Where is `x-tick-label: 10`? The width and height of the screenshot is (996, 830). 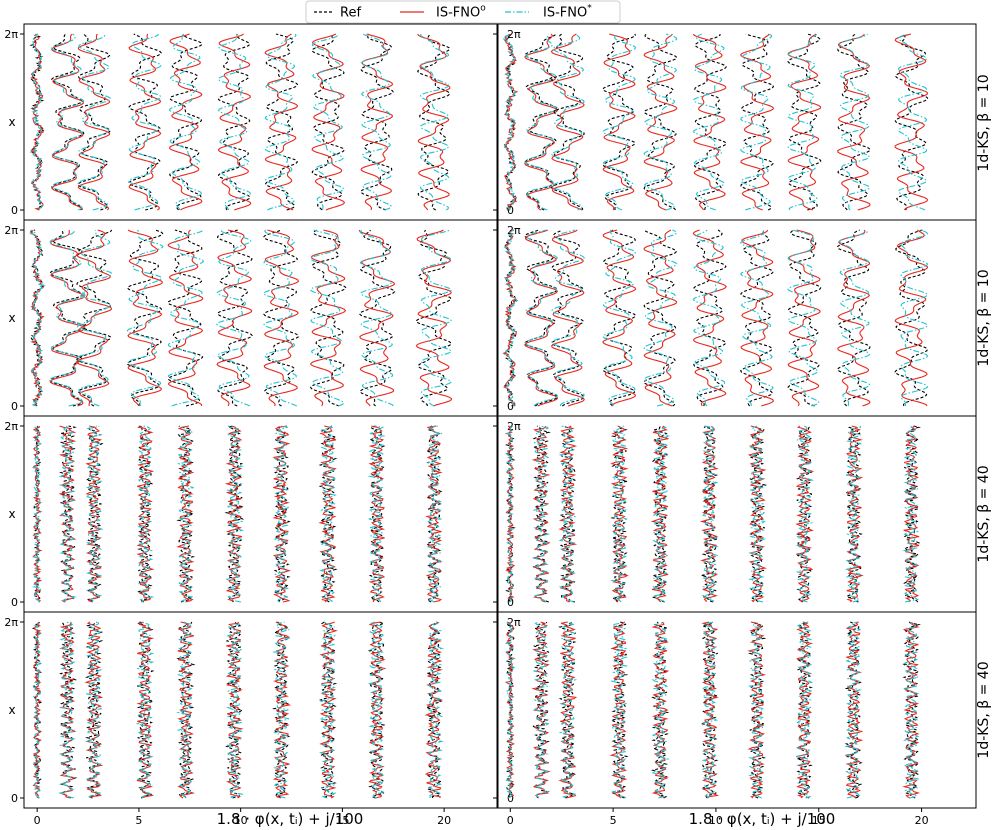
x-tick-label: 10 is located at coordinates (716, 820).